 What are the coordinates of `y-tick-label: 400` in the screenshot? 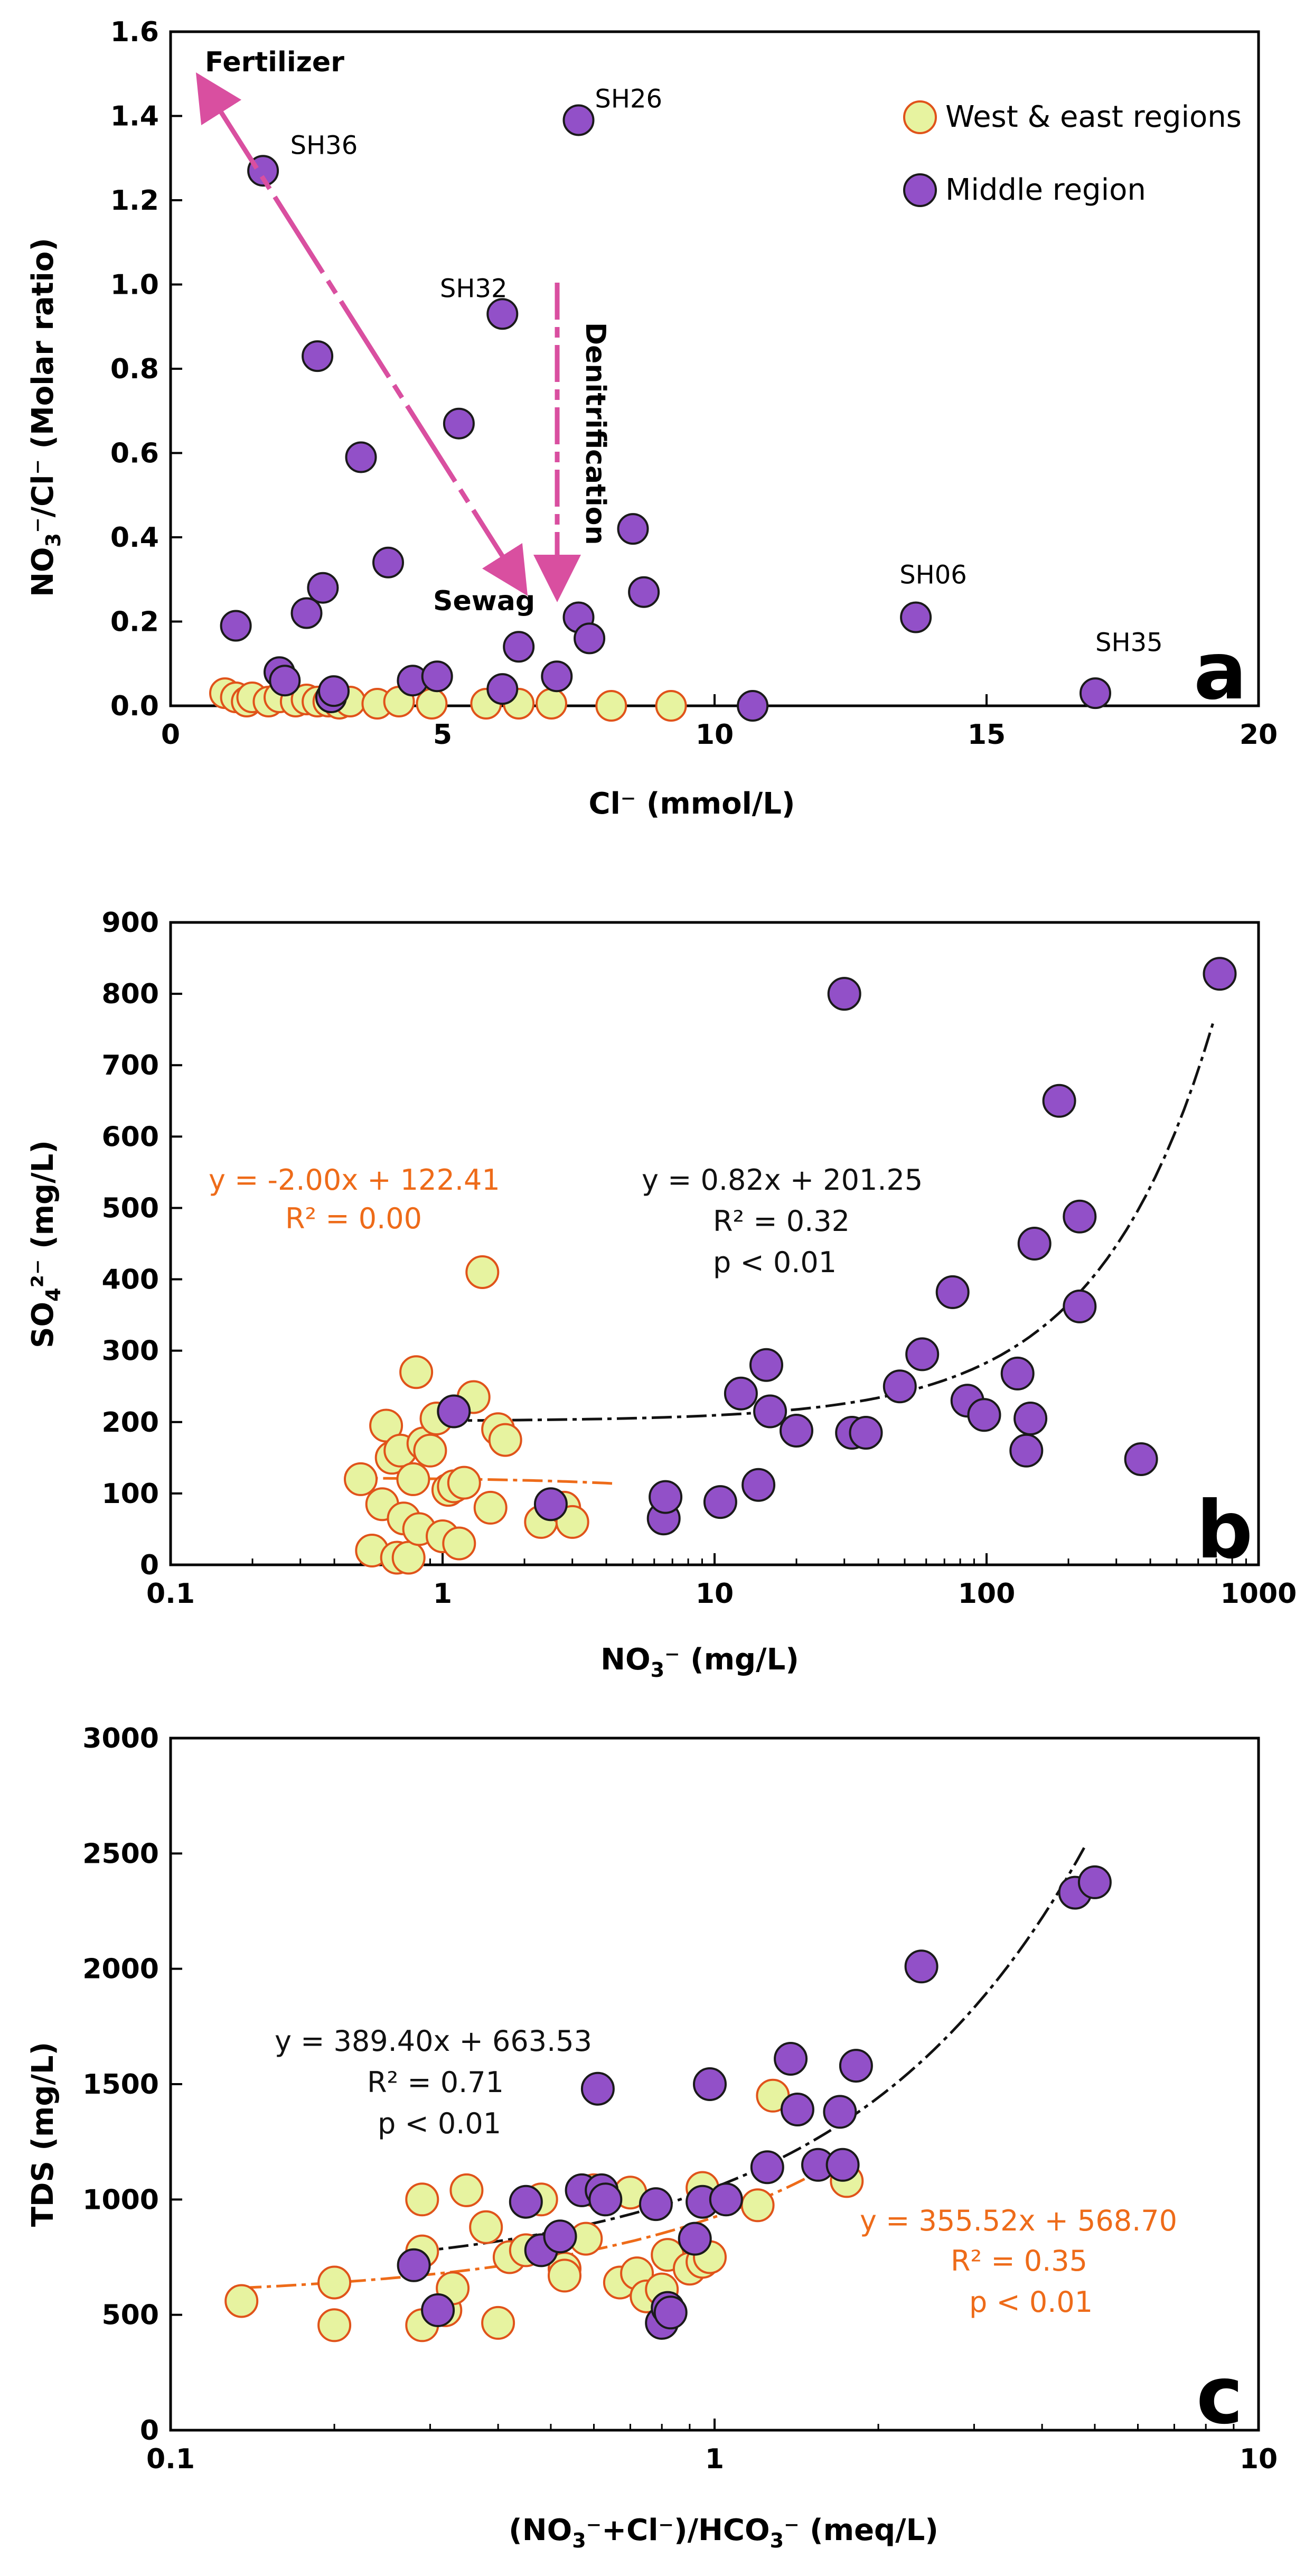 It's located at (130, 1280).